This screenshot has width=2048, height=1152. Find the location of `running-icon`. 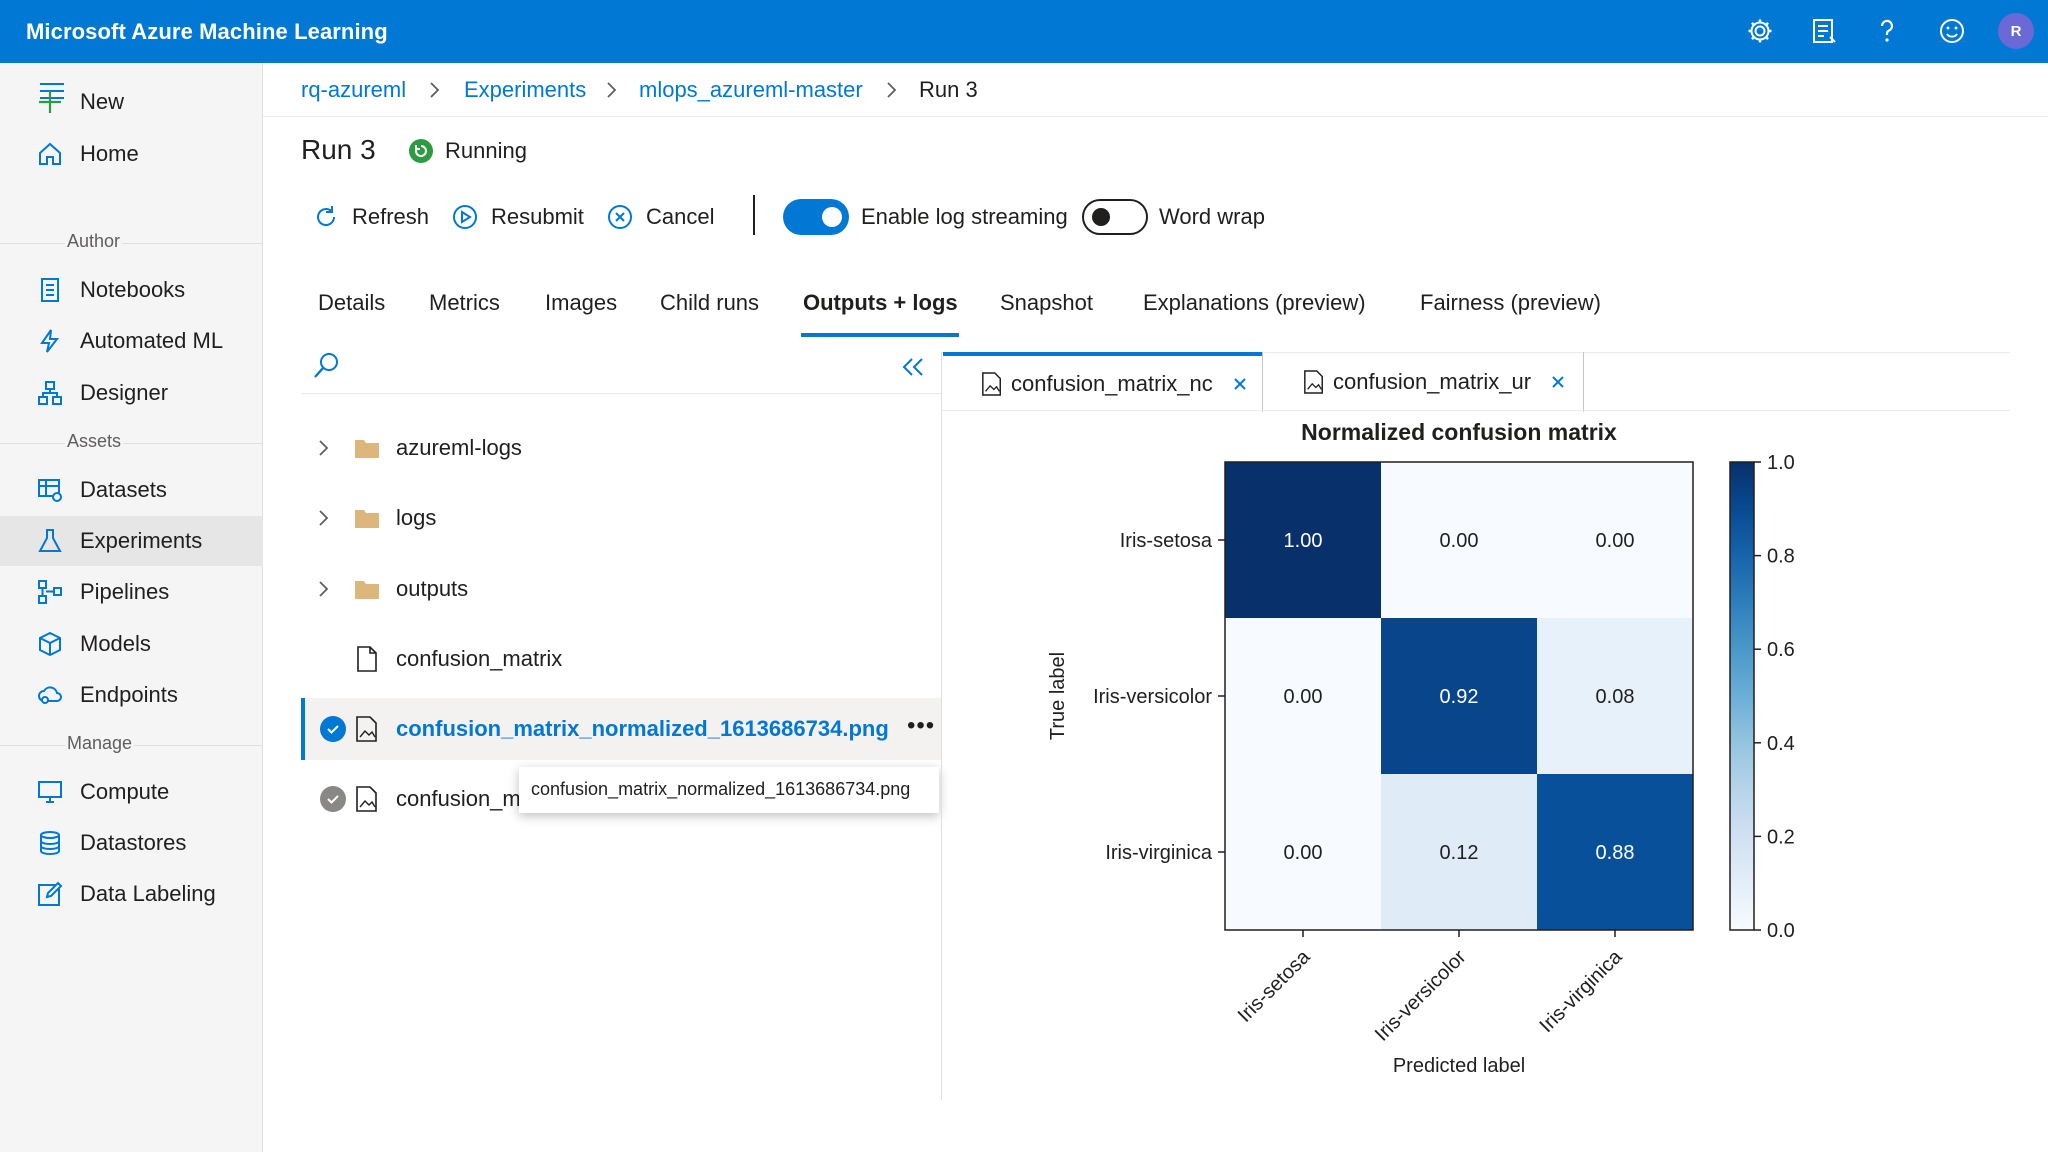

running-icon is located at coordinates (421, 151).